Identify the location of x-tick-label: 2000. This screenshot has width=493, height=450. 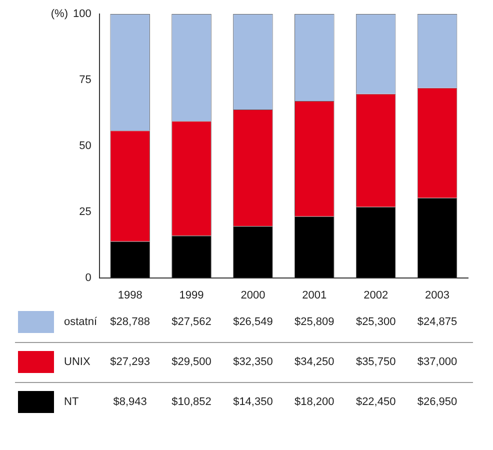
(253, 295).